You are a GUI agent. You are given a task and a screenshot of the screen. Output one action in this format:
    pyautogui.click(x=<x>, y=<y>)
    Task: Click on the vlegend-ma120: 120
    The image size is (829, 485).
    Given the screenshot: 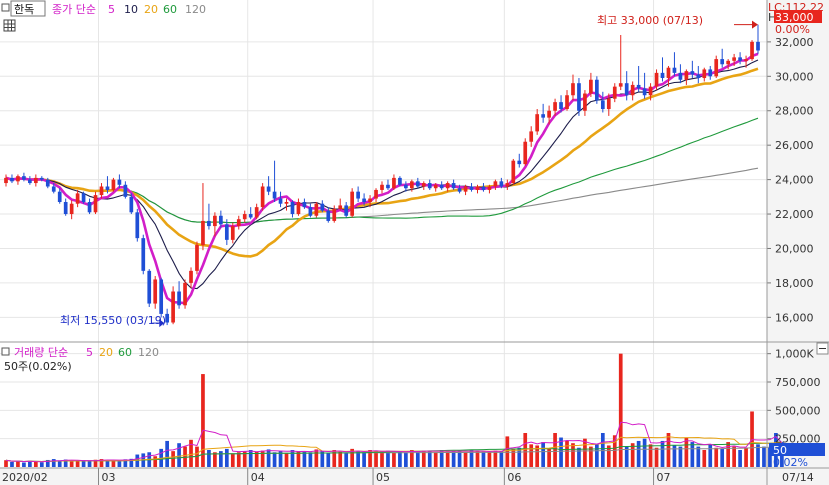 What is the action you would take?
    pyautogui.click(x=148, y=352)
    